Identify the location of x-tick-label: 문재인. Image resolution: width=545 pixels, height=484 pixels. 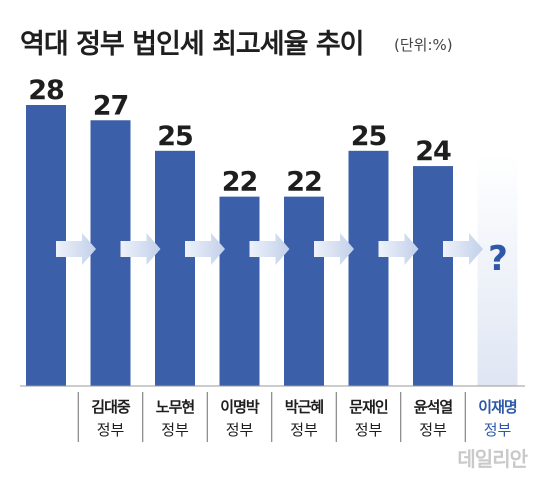
(368, 407).